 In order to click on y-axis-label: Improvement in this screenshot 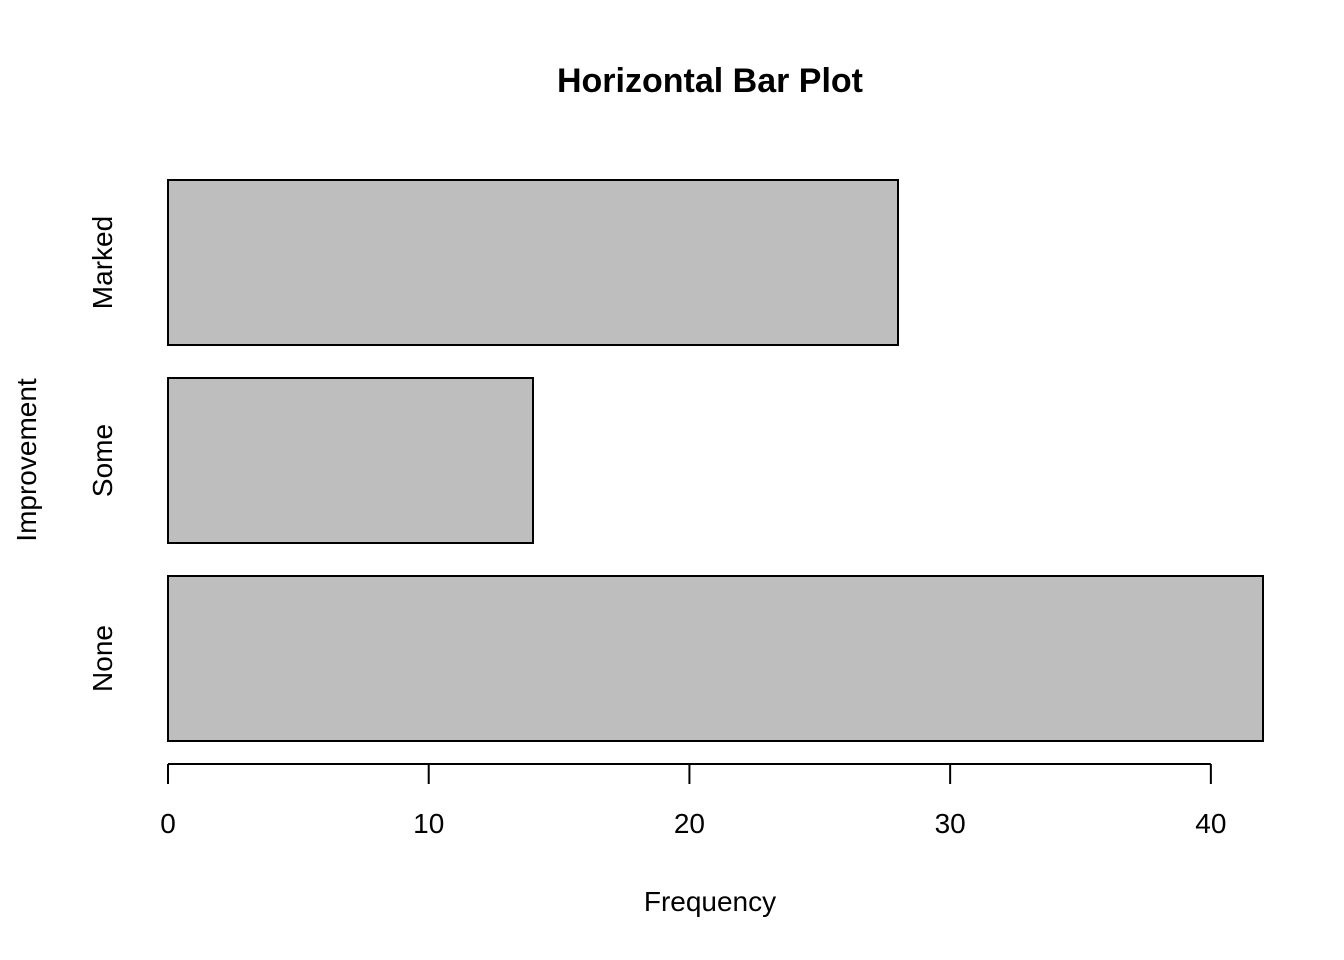, I will do `click(26, 460)`.